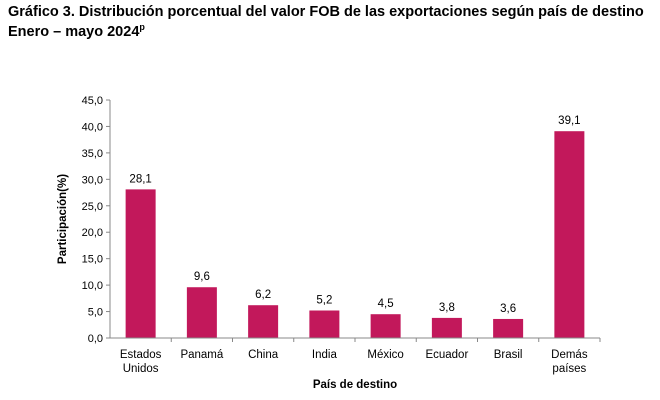 Image resolution: width=660 pixels, height=400 pixels. Describe the element at coordinates (95, 313) in the screenshot. I see `y-tick-label: 5,0` at that location.